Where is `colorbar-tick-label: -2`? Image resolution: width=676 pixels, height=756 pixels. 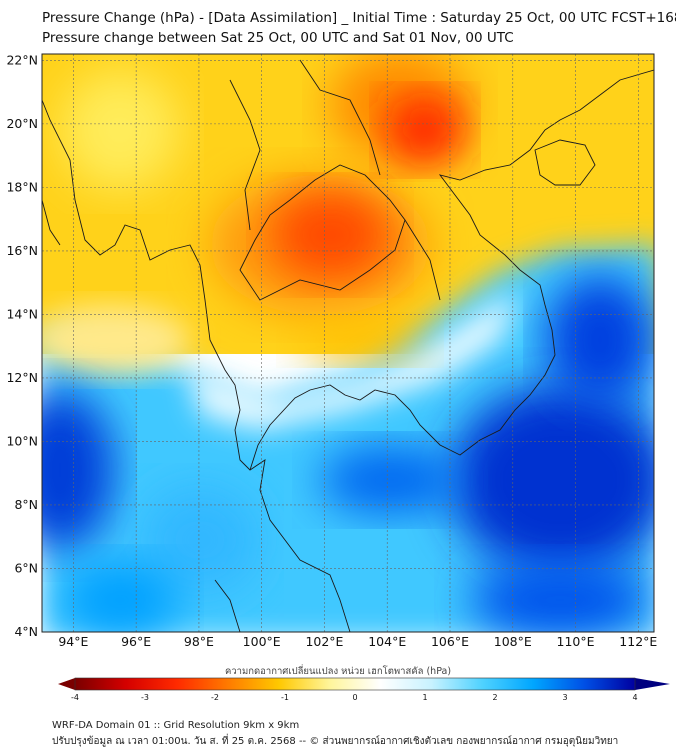 colorbar-tick-label: -2 is located at coordinates (215, 697).